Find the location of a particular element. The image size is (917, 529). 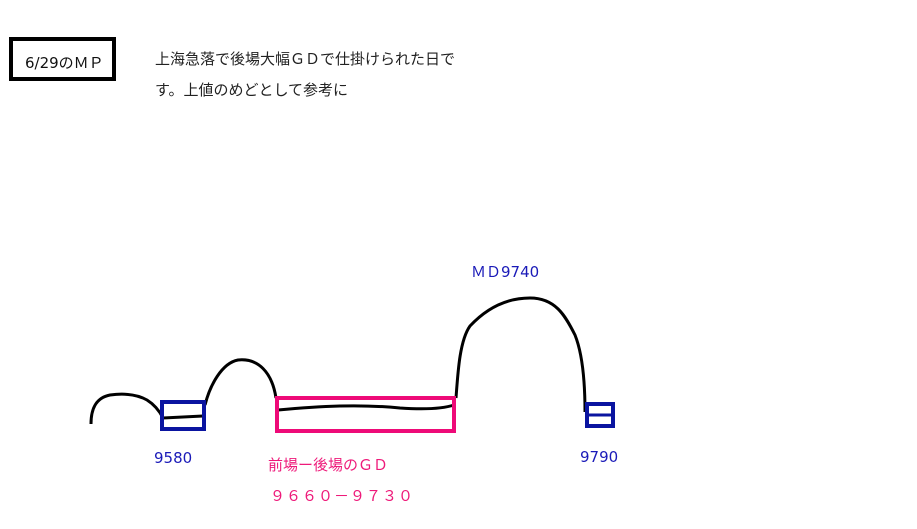

note-line-2: す。上値のめどとして参考に is located at coordinates (252, 90).